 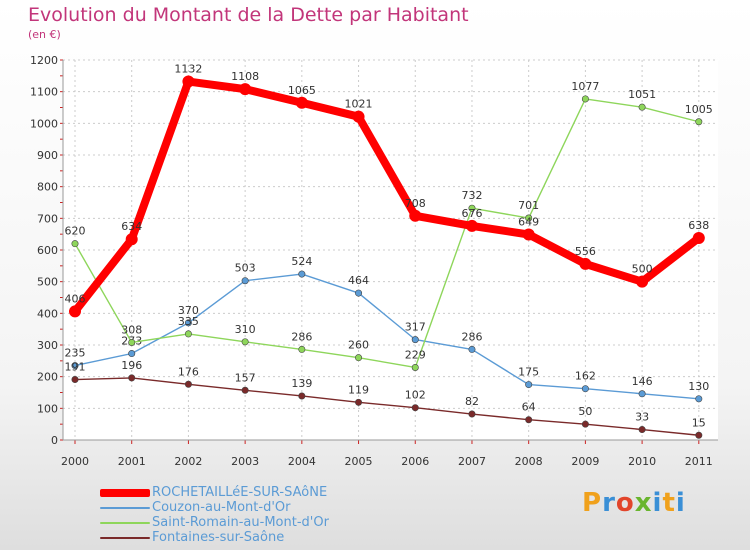 I want to click on legend-item: Couzon-au-Mont-d'Or, so click(x=214, y=507).